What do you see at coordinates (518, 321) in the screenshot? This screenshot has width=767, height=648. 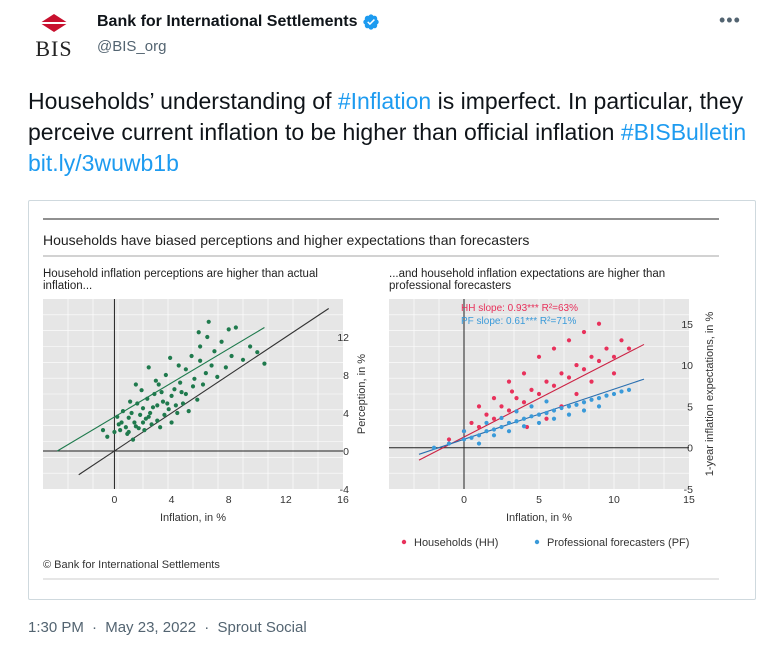 I see `slope-annotation: PF slope: 0.61*** R²=71%` at bounding box center [518, 321].